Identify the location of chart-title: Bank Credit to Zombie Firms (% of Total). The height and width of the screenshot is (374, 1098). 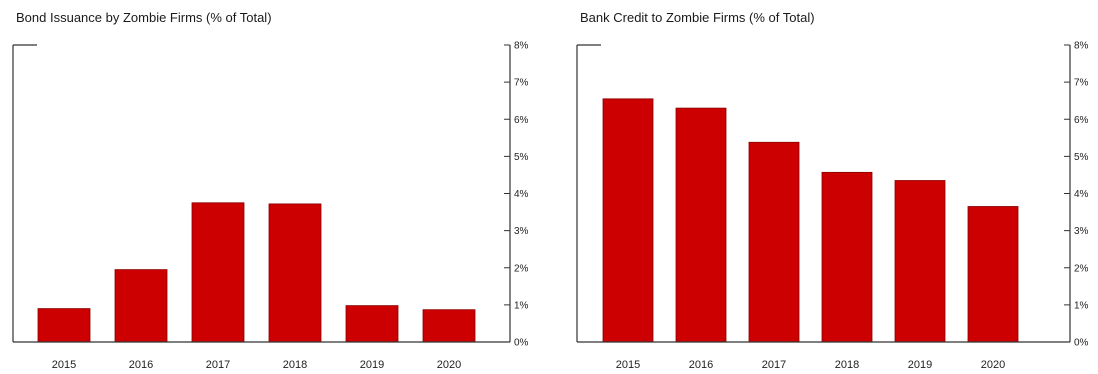
(697, 17).